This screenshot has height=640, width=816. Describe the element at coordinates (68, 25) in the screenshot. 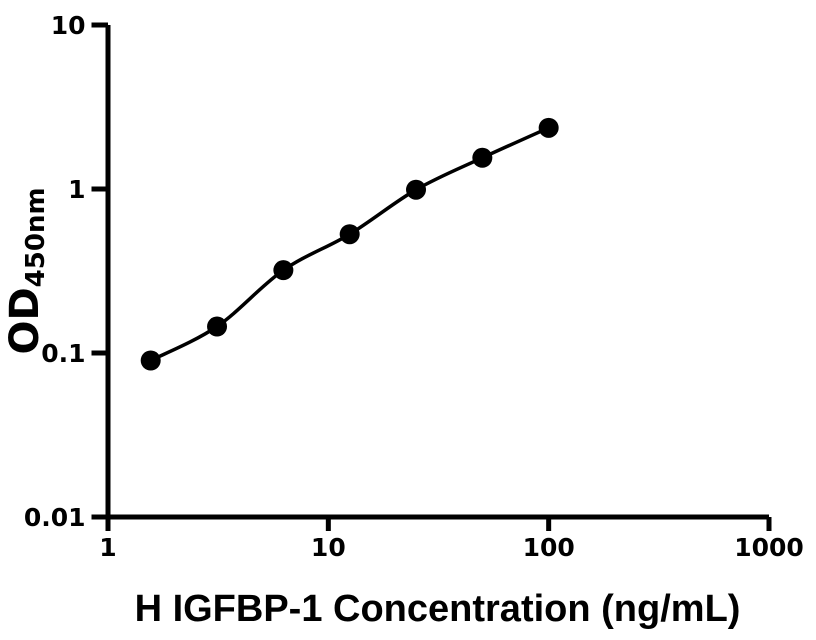

I see `y-tick-label: 10` at that location.